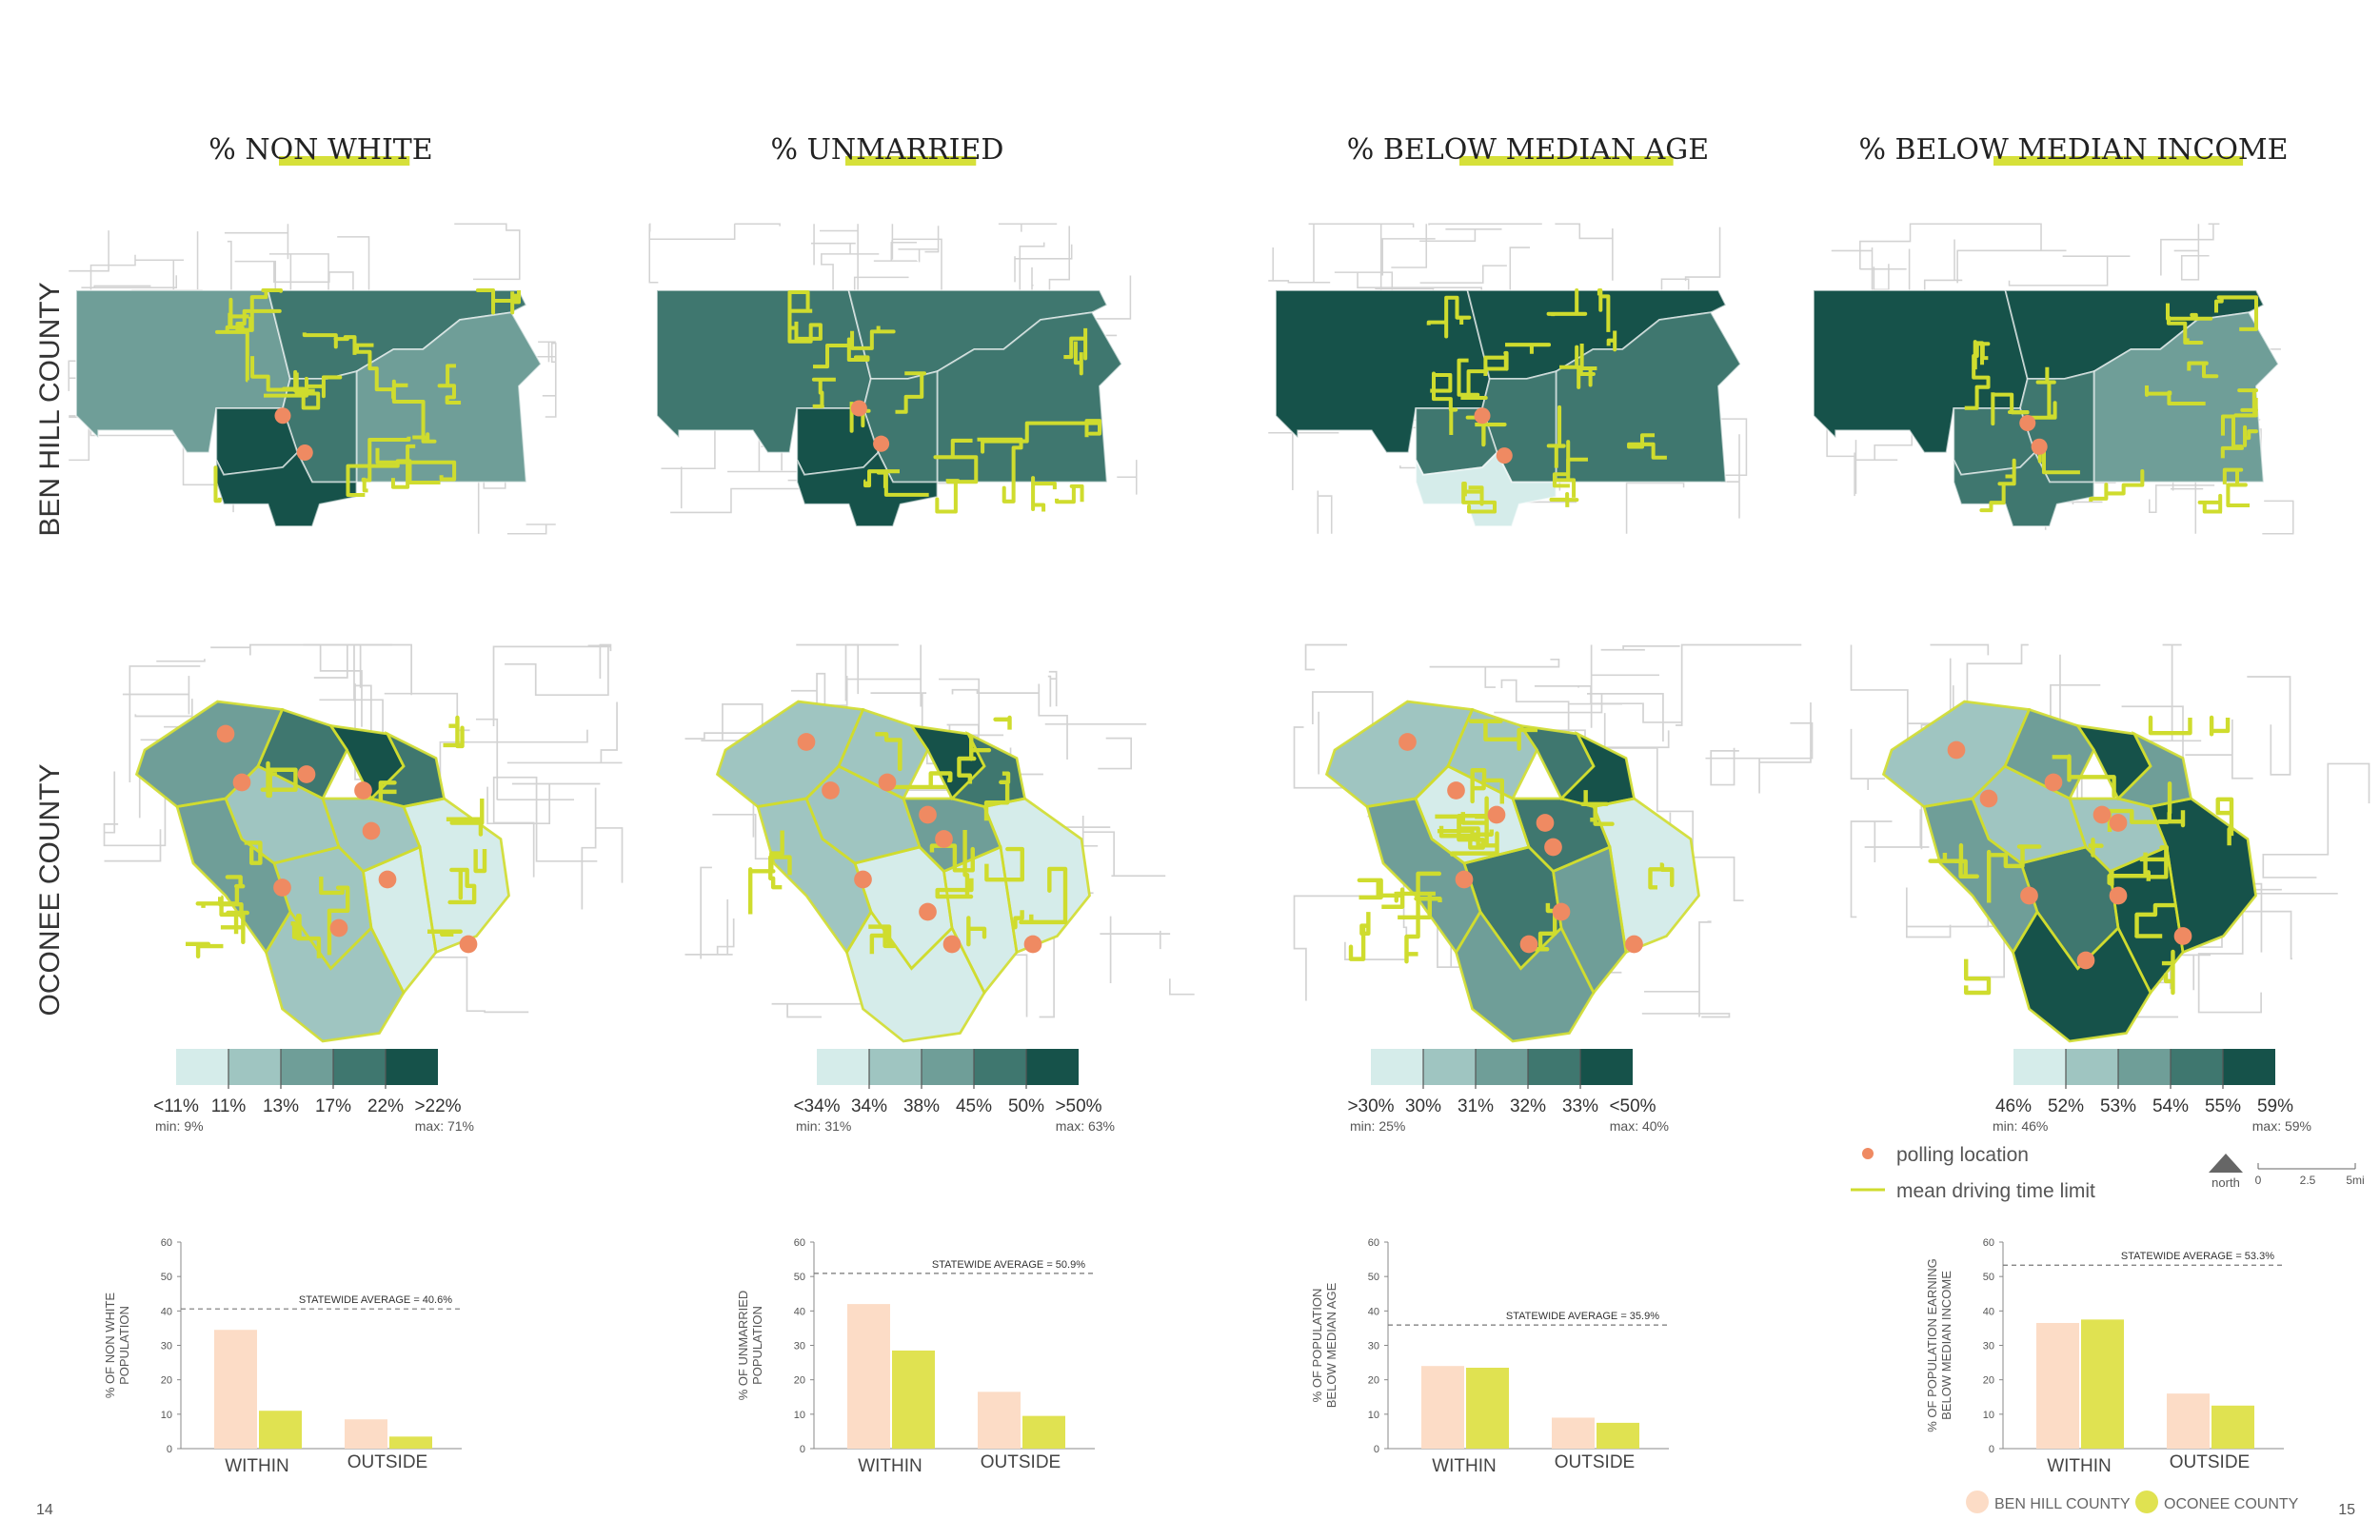 This screenshot has height=1540, width=2380. What do you see at coordinates (333, 1106) in the screenshot?
I see `legend-label: 17%` at bounding box center [333, 1106].